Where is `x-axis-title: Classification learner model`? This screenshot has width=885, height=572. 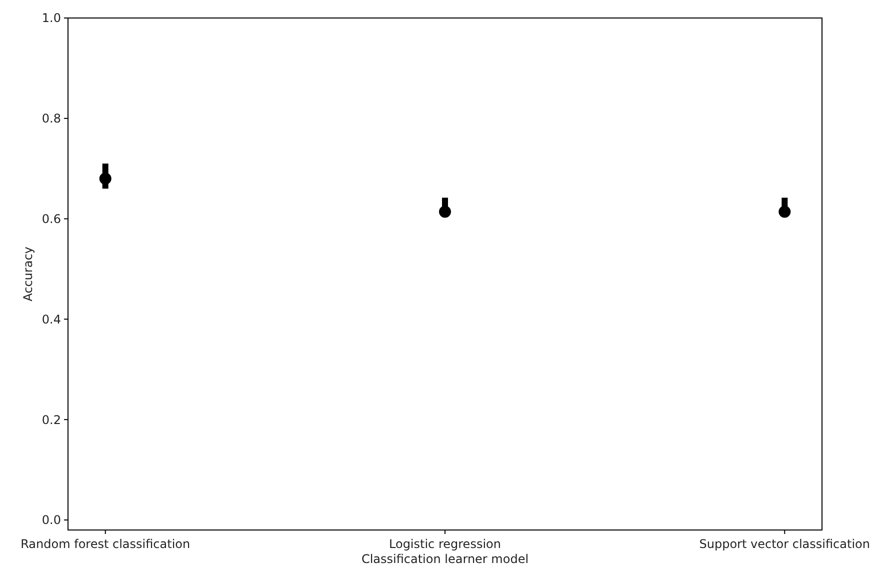
x-axis-title: Classification learner model is located at coordinates (445, 559).